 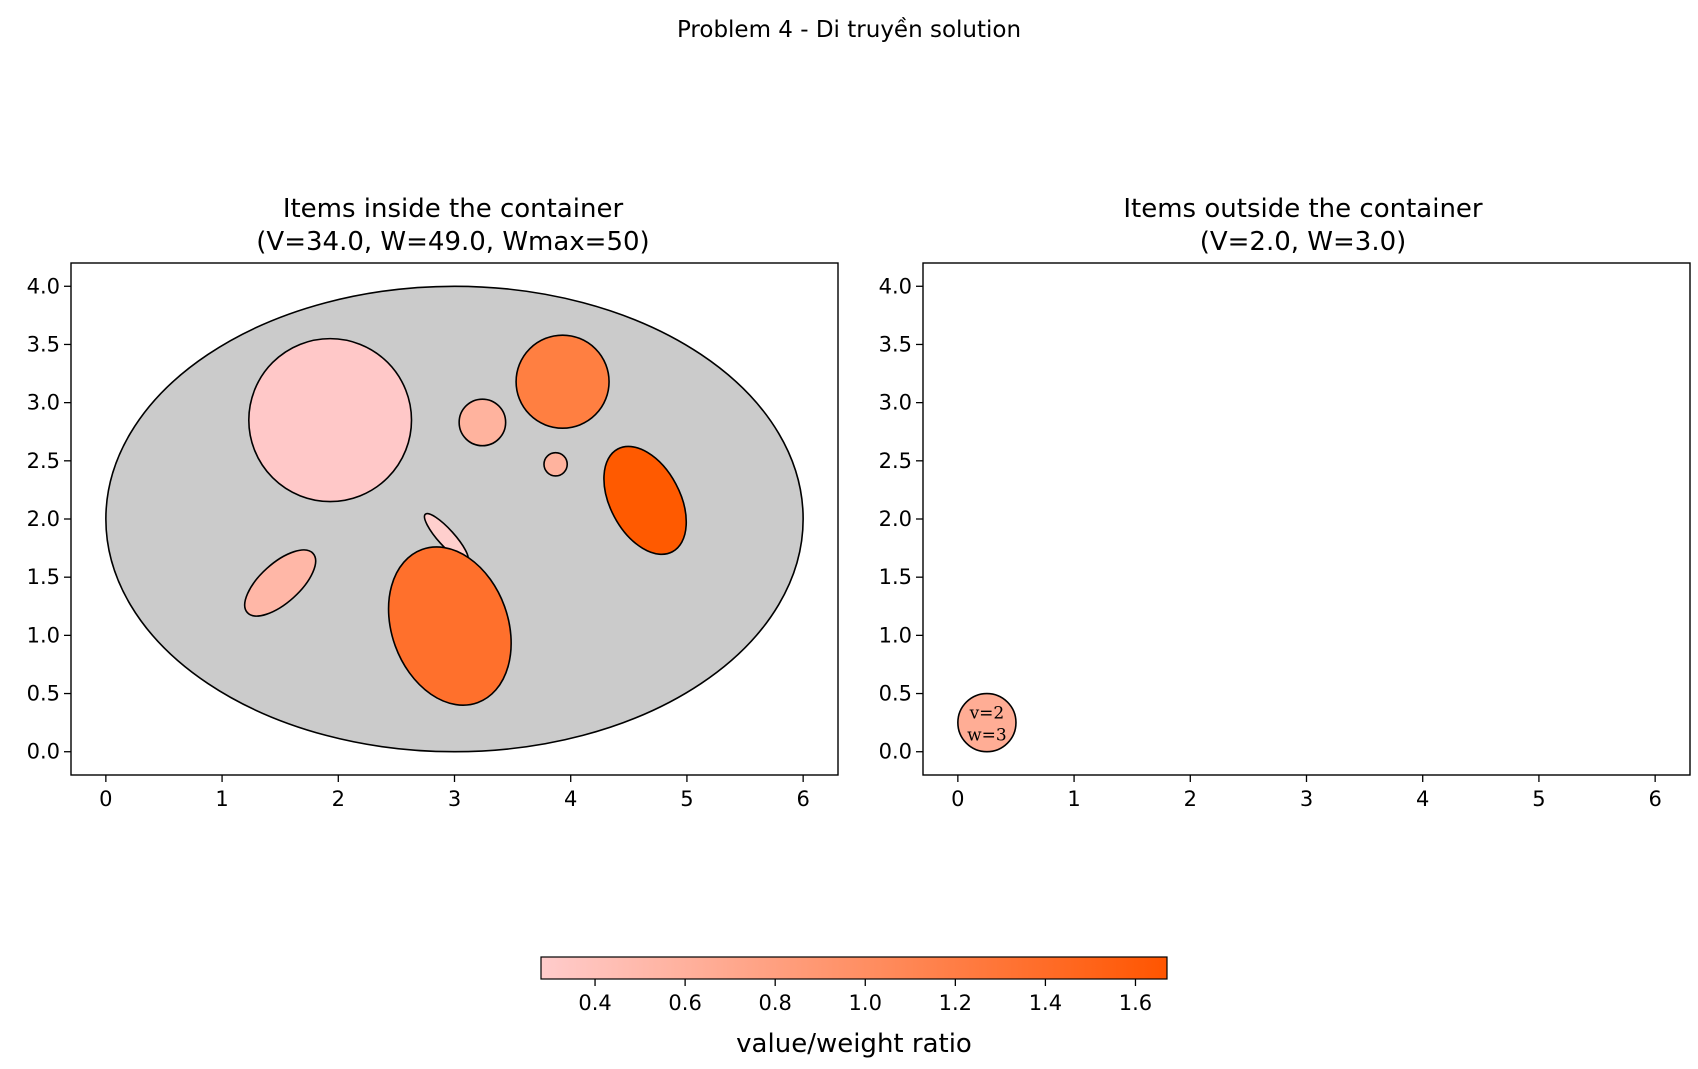 I want to click on colorbar-tick-label: 1.0, so click(x=865, y=1003).